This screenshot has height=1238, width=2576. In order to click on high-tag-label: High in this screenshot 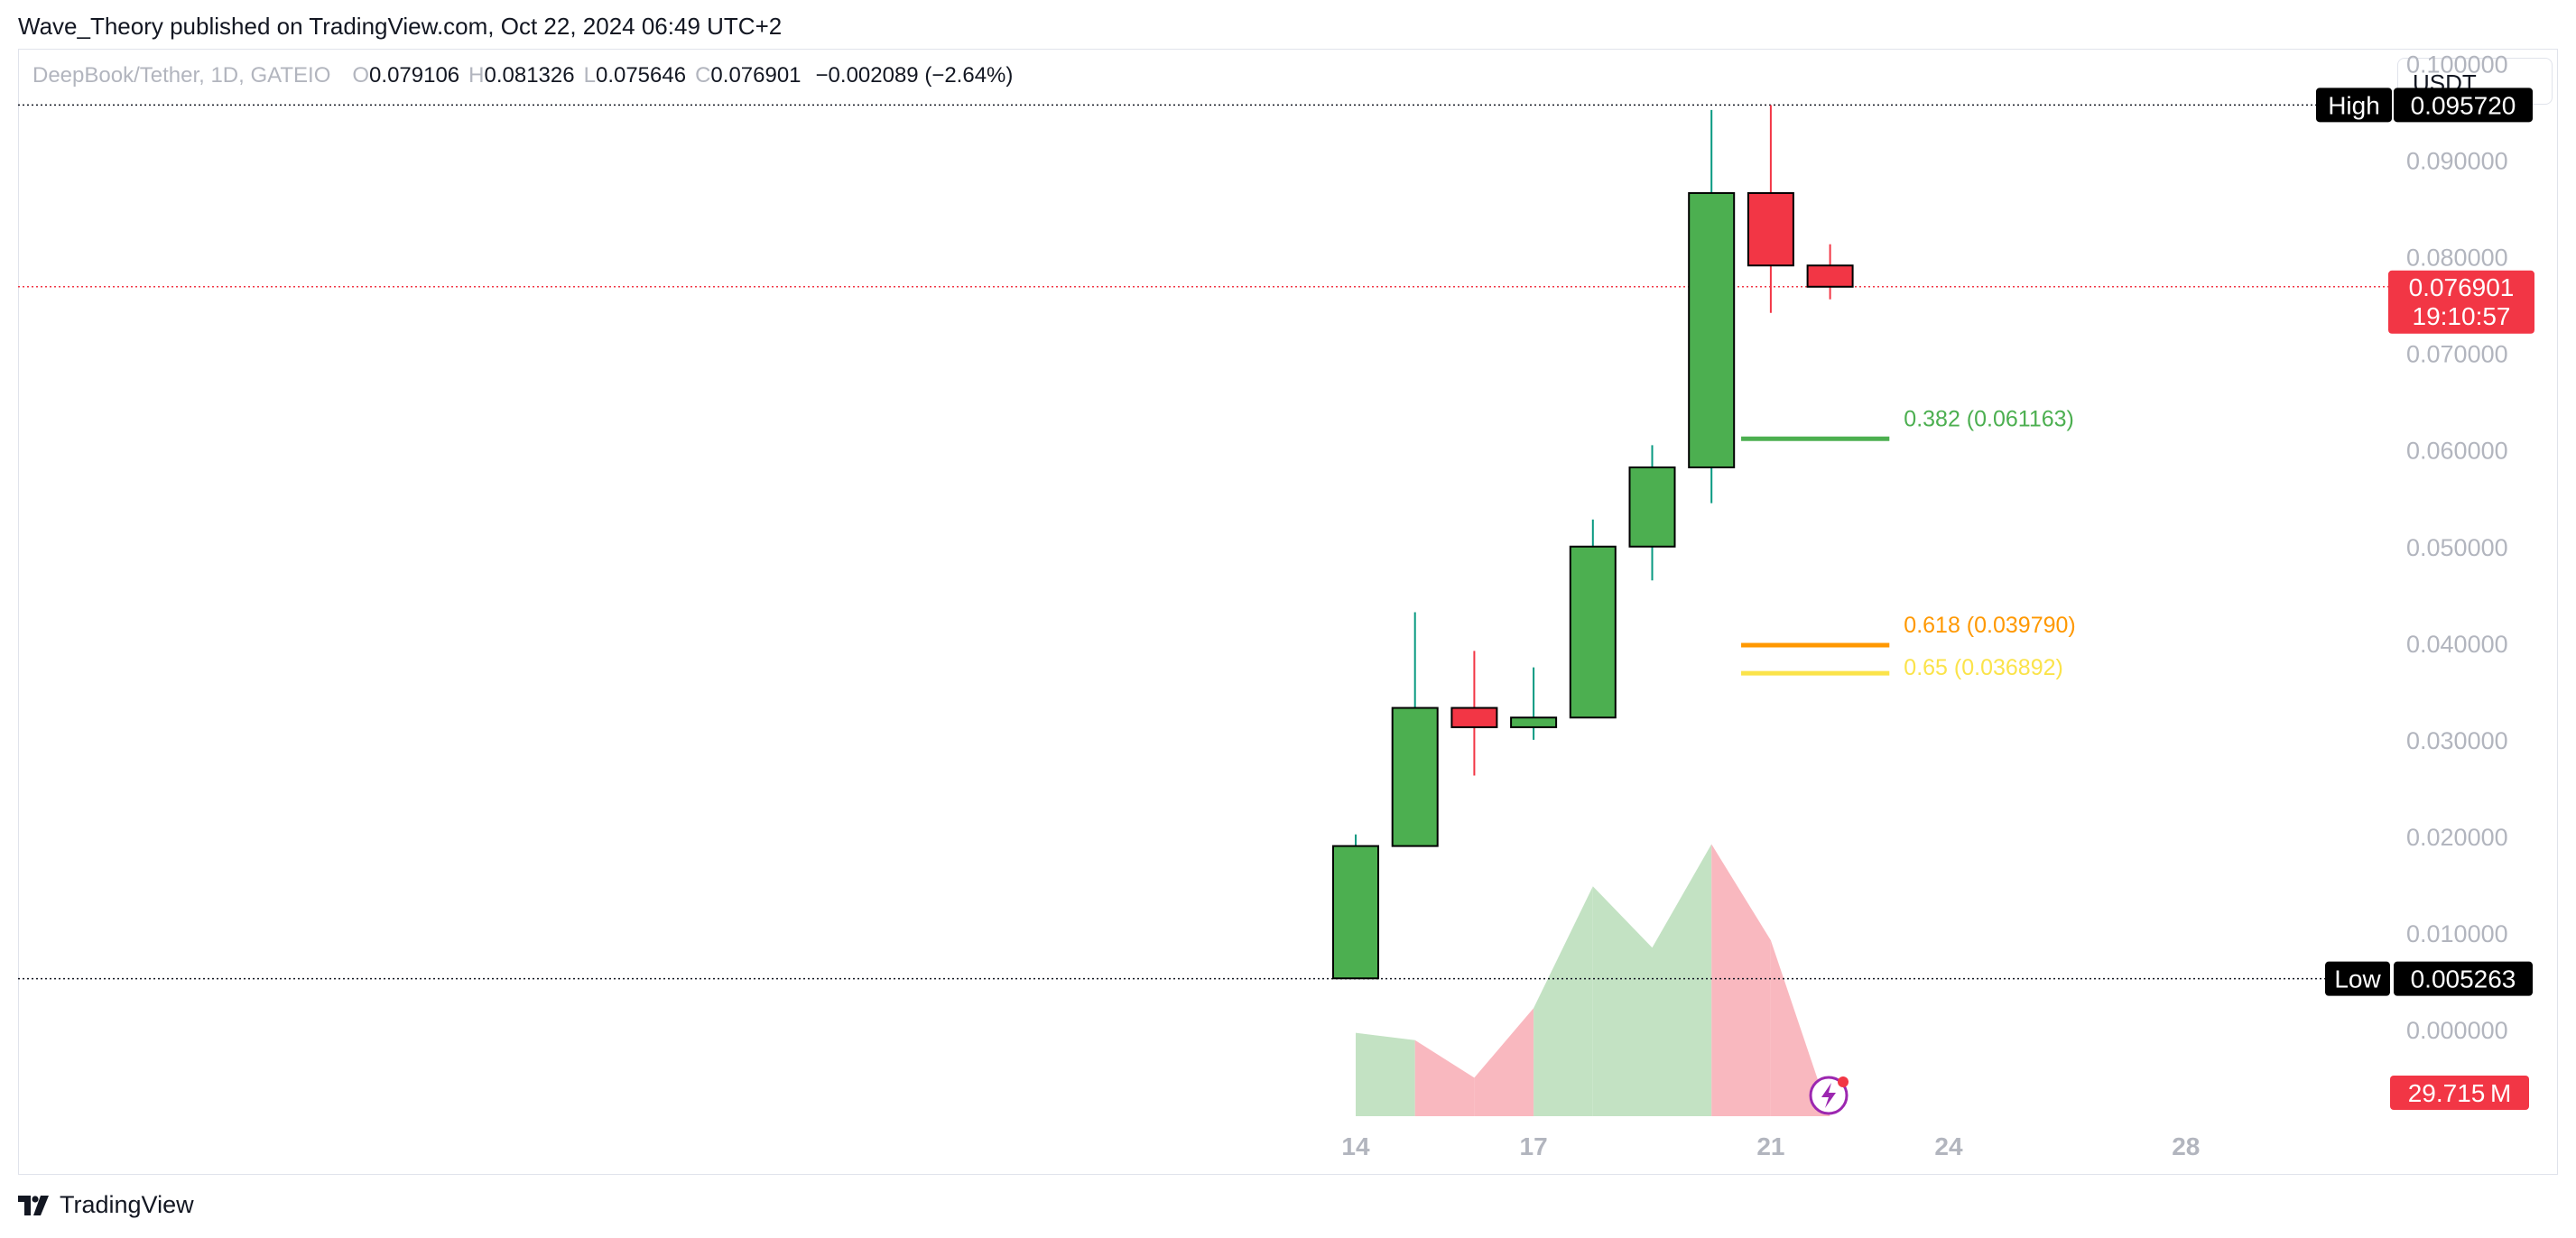, I will do `click(2354, 105)`.